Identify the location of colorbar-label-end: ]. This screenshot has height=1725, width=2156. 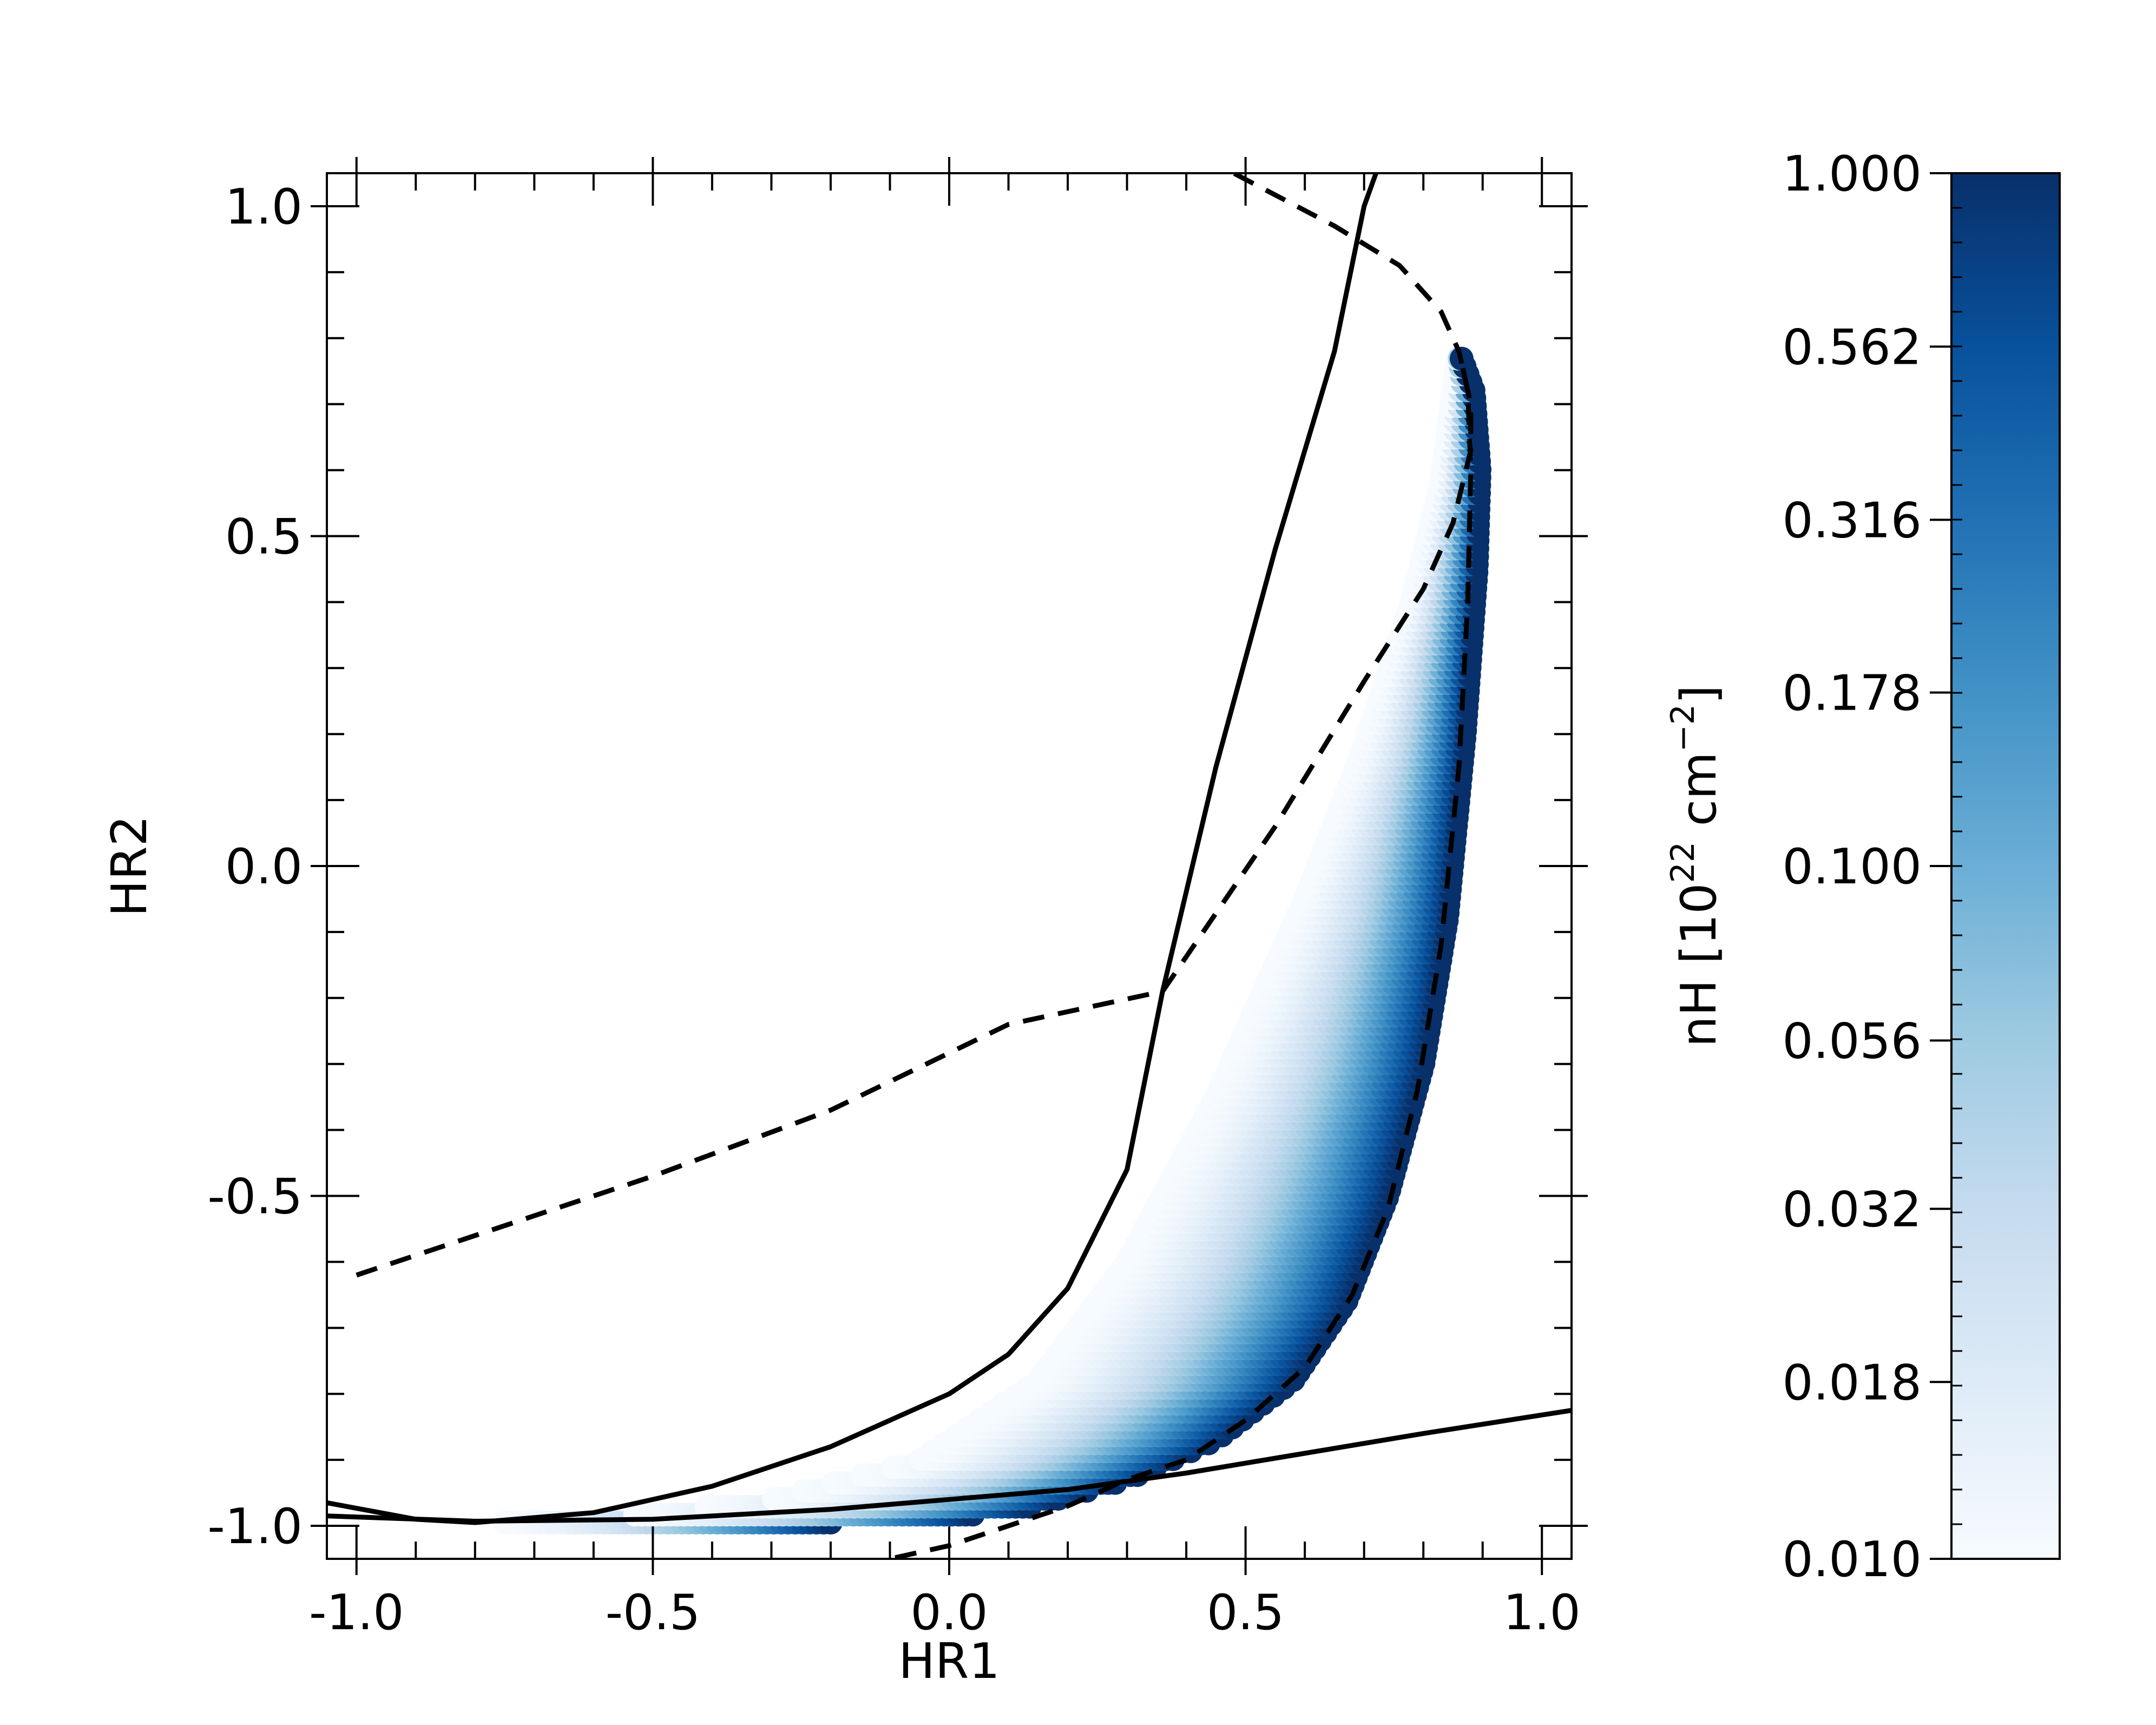
(1699, 694).